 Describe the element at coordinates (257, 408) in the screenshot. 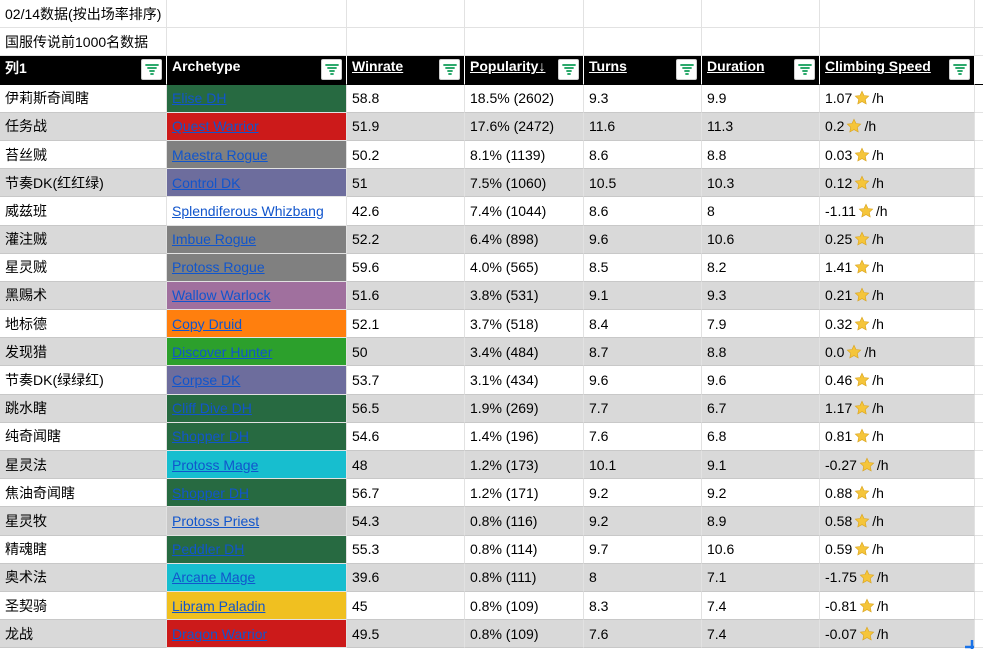

I see `archetype-cell: Cliff Dive DH` at that location.